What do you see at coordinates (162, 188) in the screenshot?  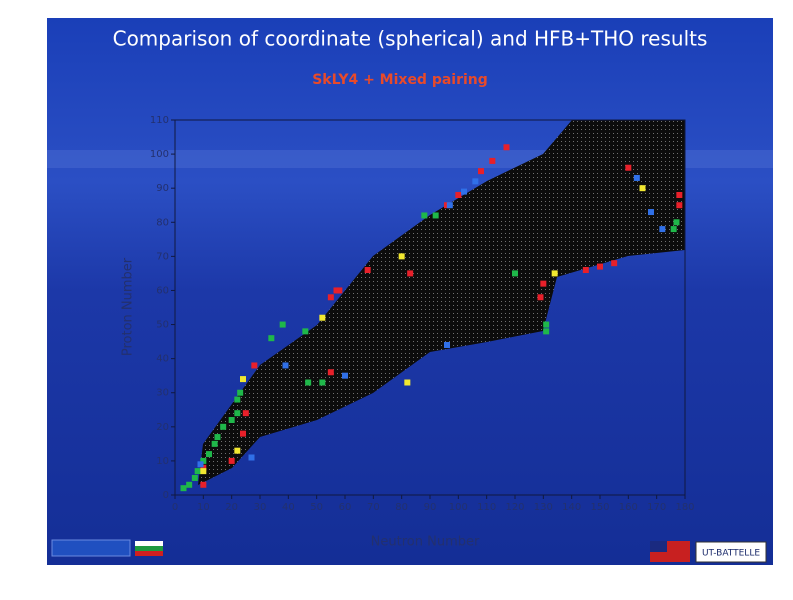 I see `y-tick-label: 90` at bounding box center [162, 188].